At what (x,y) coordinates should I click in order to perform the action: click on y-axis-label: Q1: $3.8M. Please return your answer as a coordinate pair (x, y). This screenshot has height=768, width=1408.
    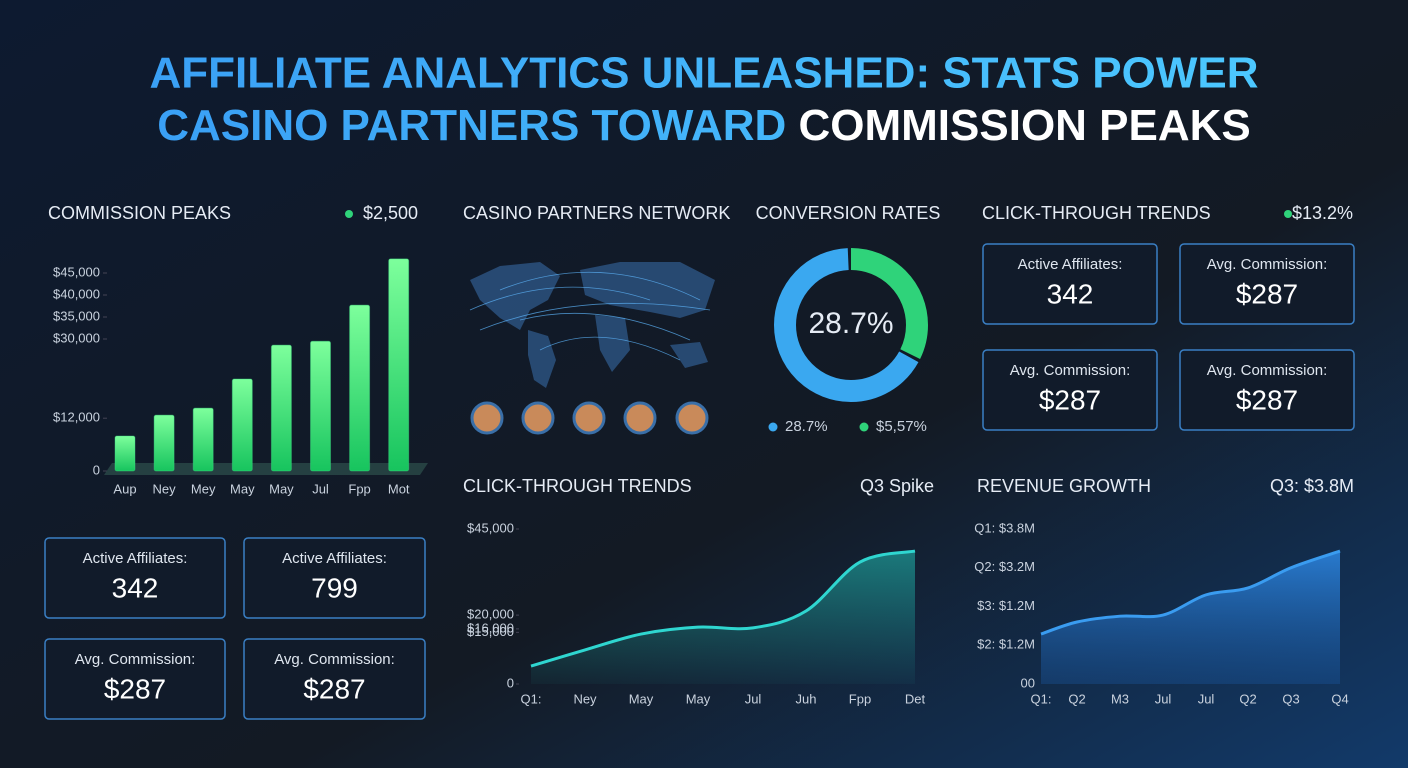
    Looking at the image, I should click on (1004, 527).